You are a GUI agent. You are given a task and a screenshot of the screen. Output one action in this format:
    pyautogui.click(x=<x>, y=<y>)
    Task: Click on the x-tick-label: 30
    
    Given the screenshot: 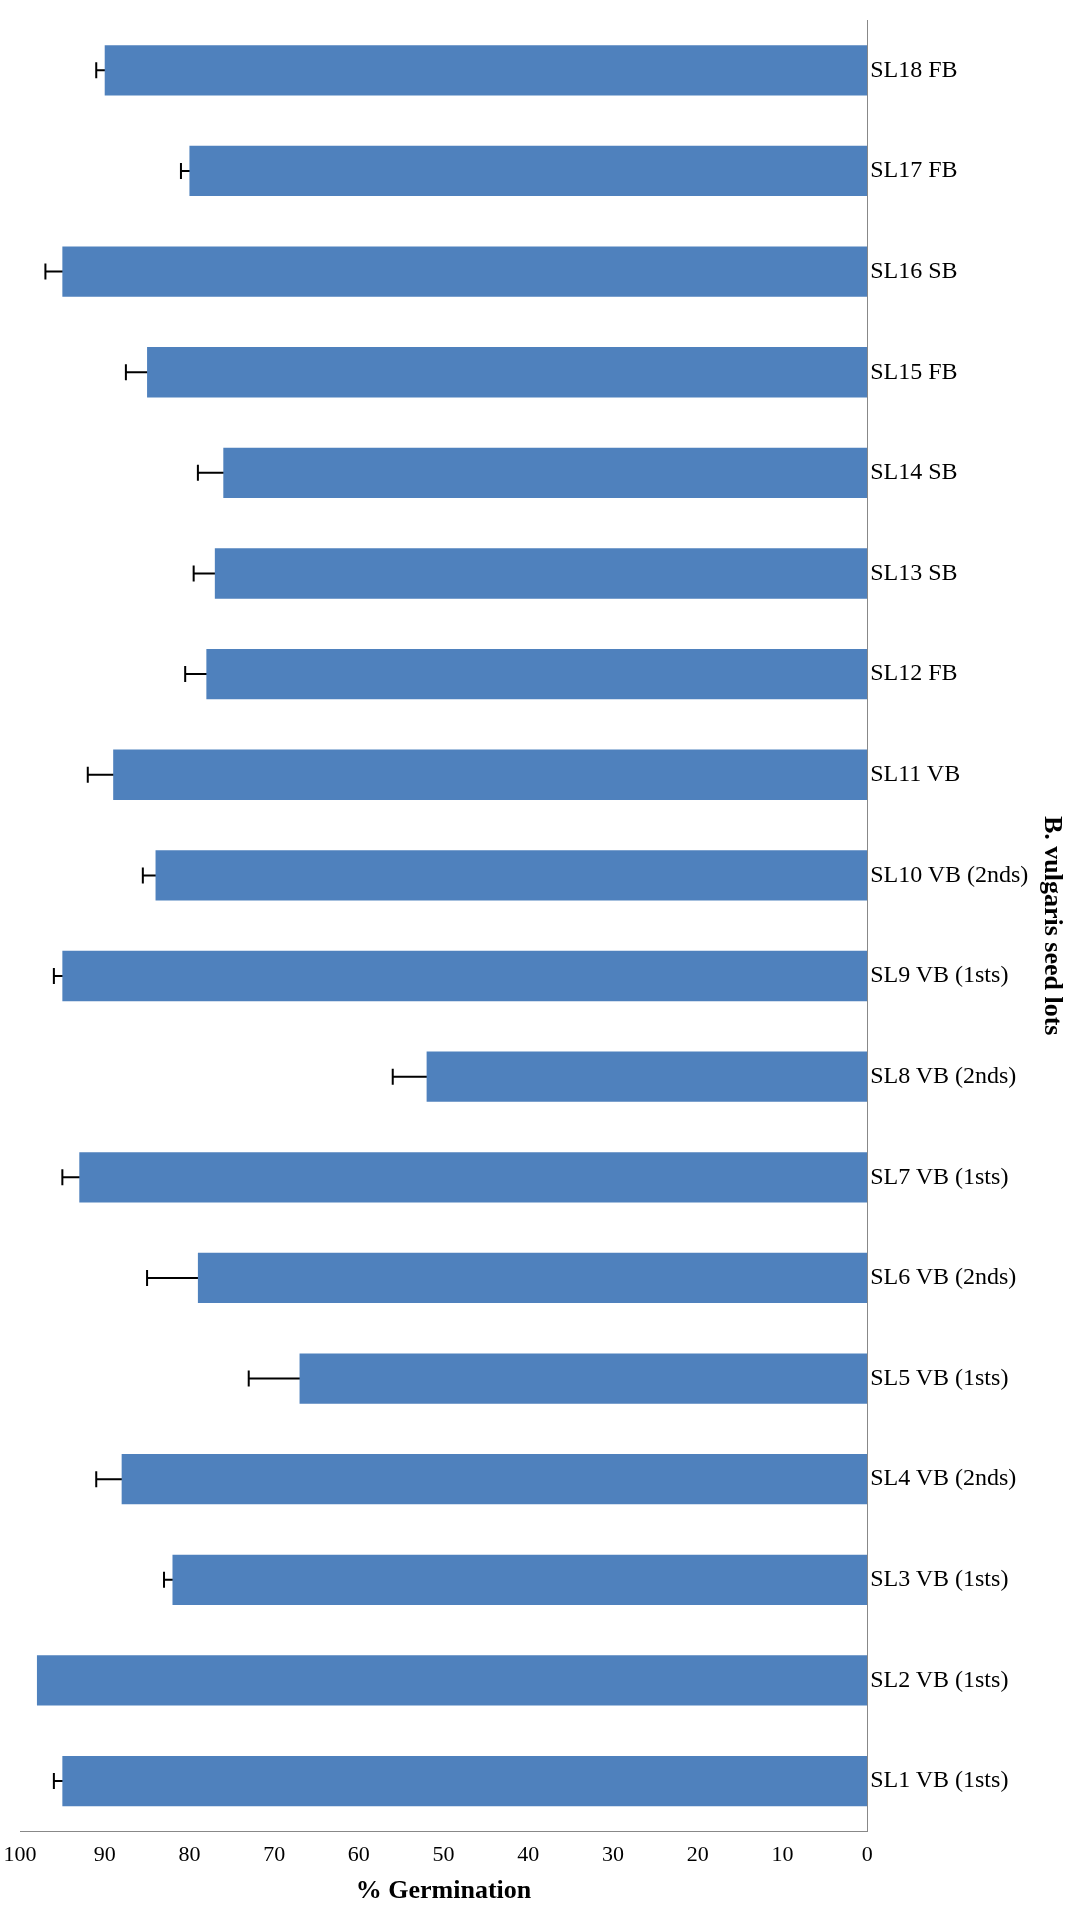 What is the action you would take?
    pyautogui.click(x=612, y=1854)
    